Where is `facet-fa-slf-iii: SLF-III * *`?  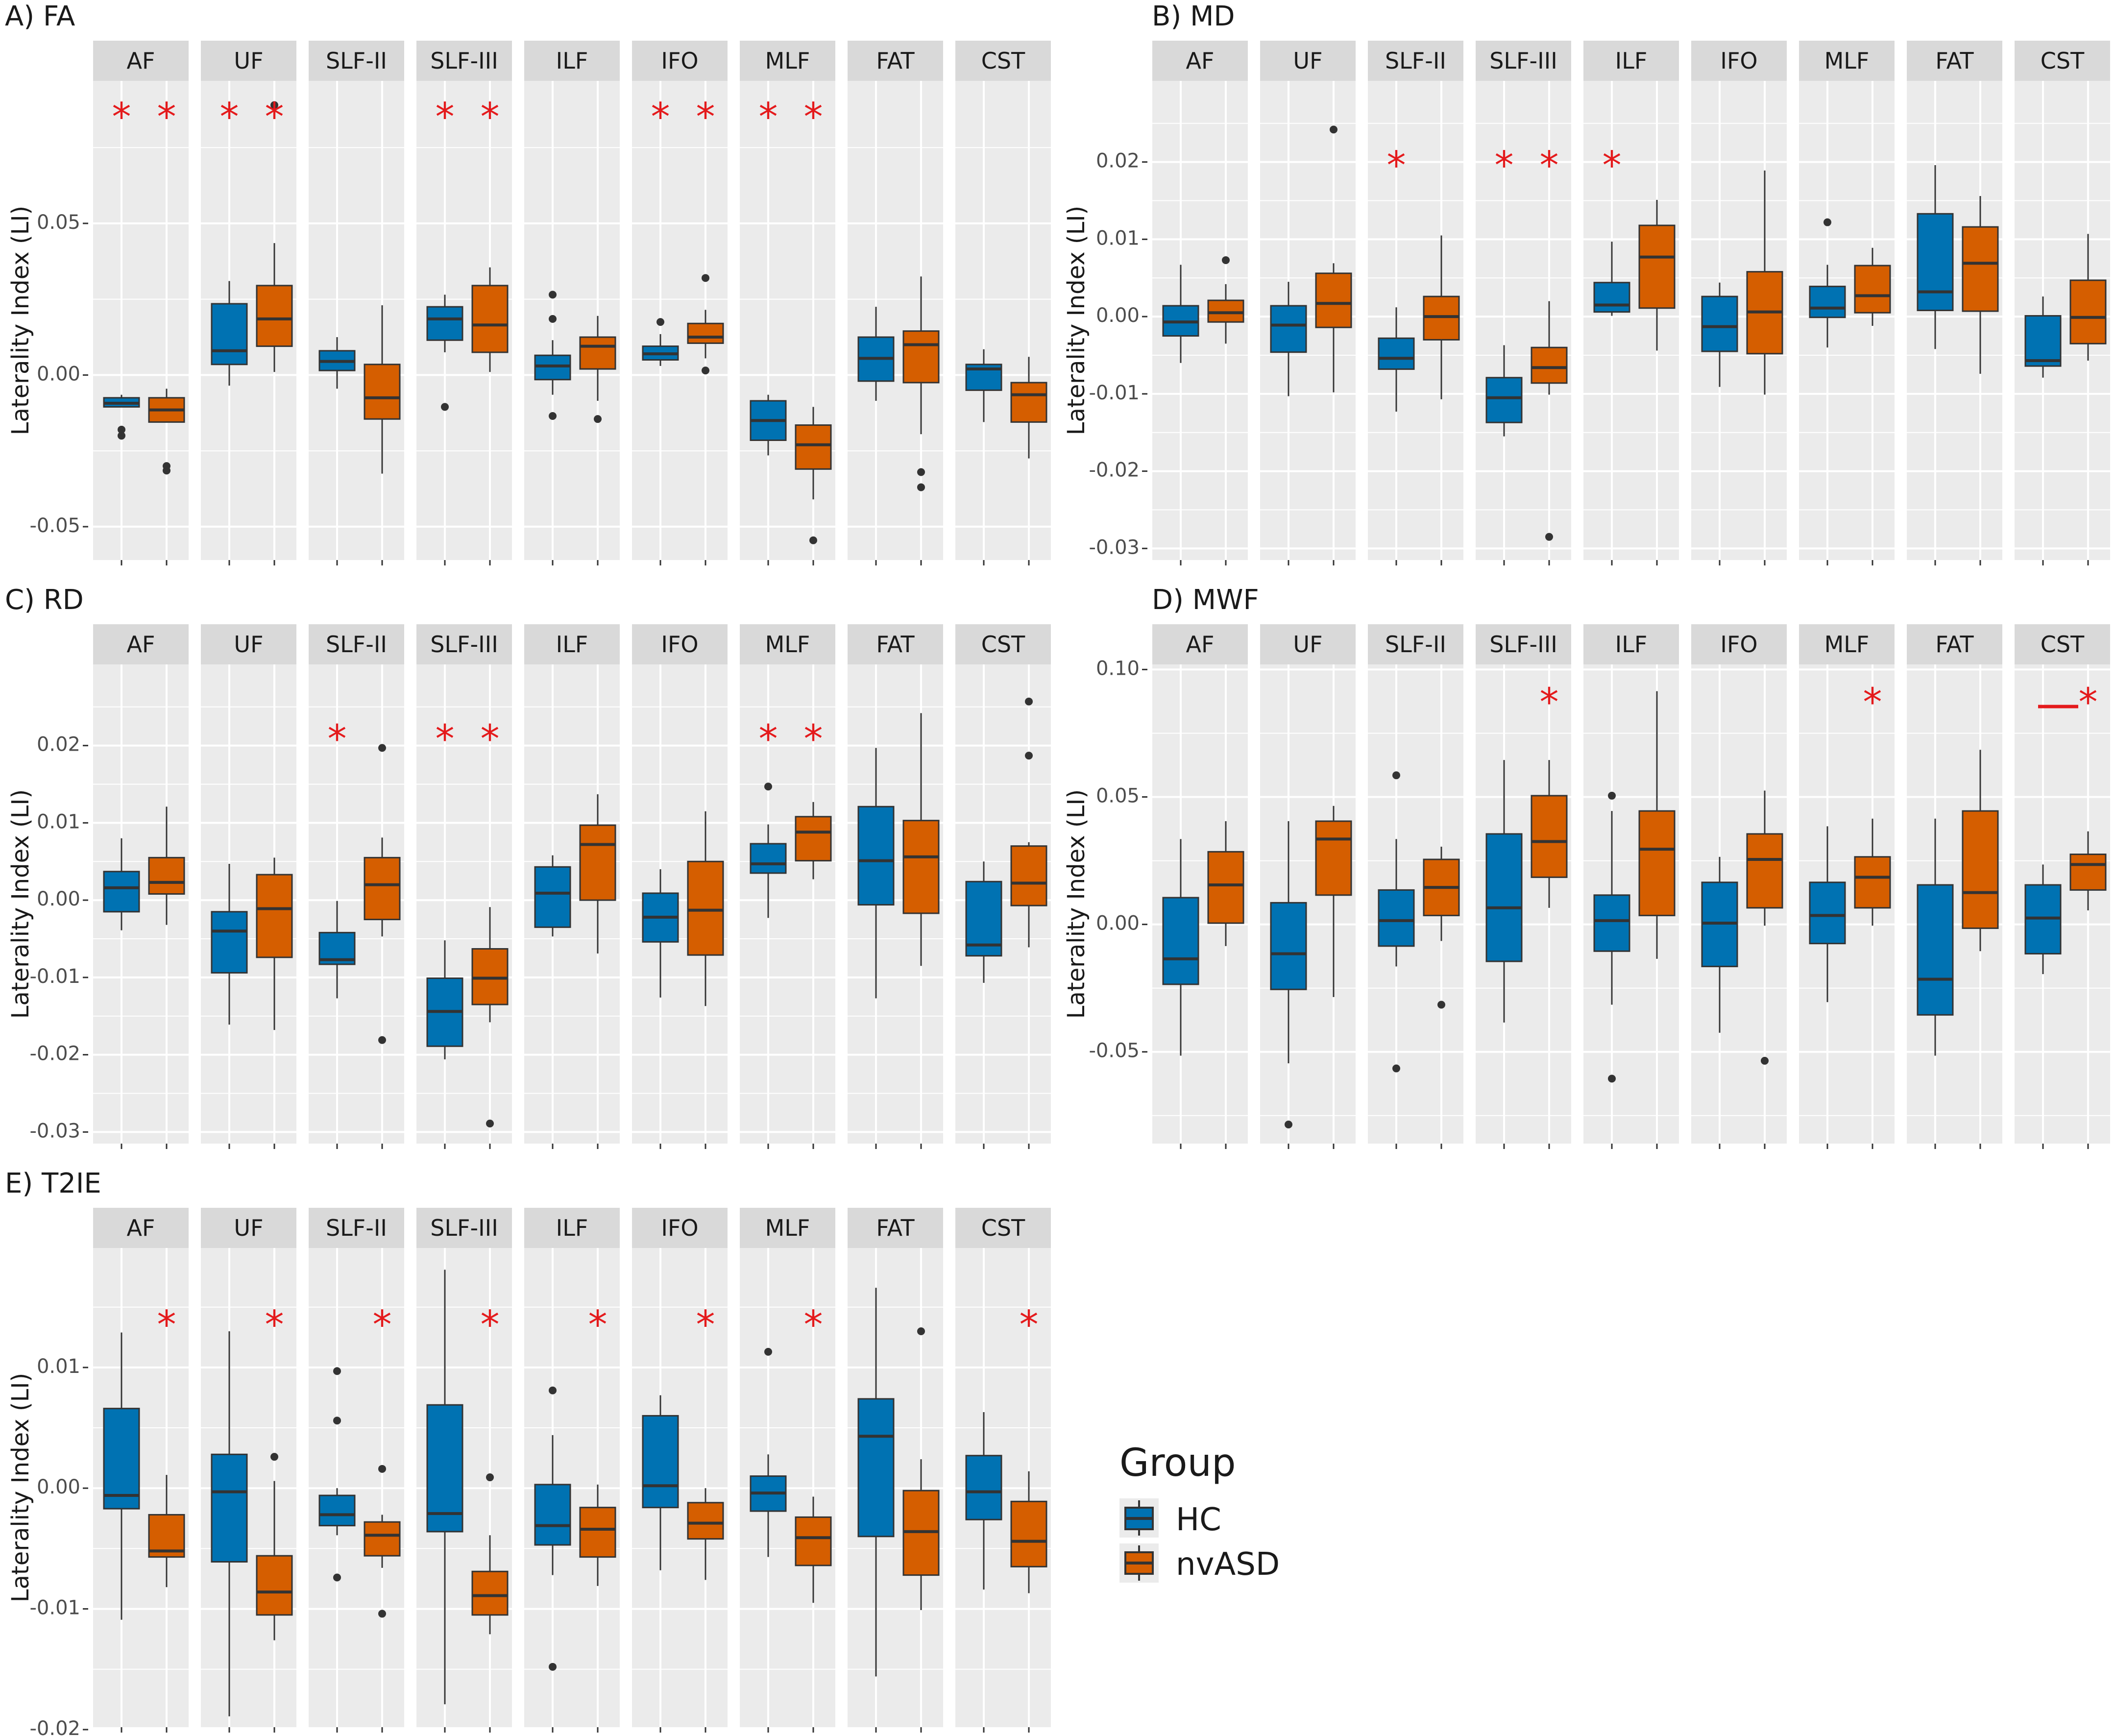
facet-fa-slf-iii: SLF-III * * is located at coordinates (464, 303).